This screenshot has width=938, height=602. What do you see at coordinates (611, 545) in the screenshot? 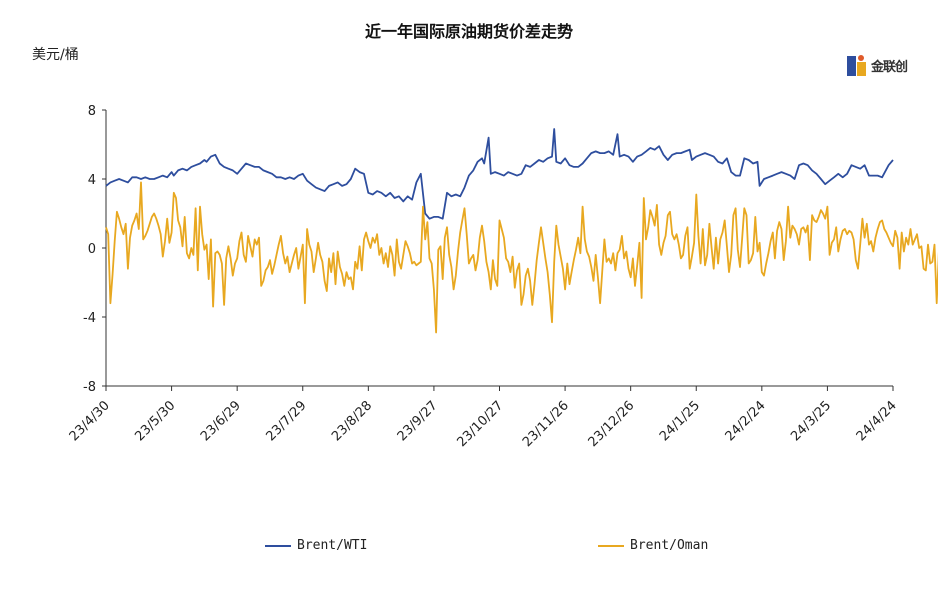
I see `legend-swatch-brent-oman` at bounding box center [611, 545].